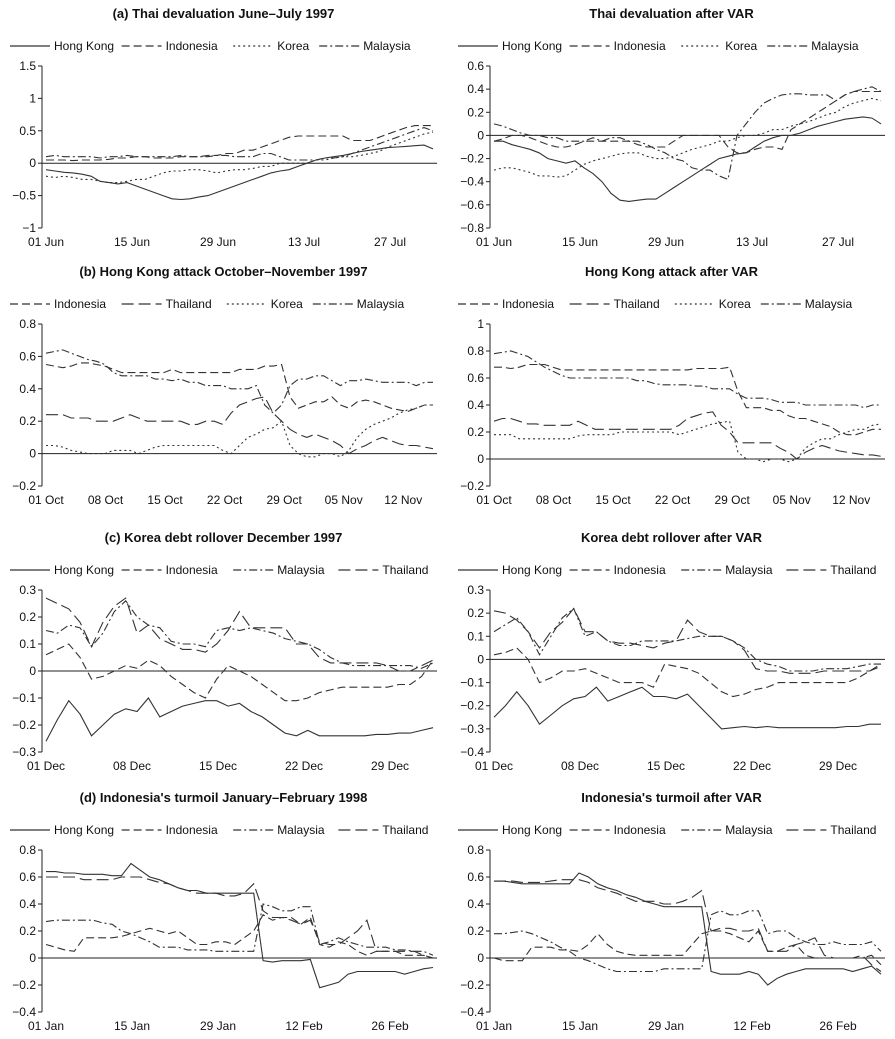 This screenshot has height=1039, width=895. What do you see at coordinates (666, 242) in the screenshot?
I see `x-tick-label: 29 Jun` at bounding box center [666, 242].